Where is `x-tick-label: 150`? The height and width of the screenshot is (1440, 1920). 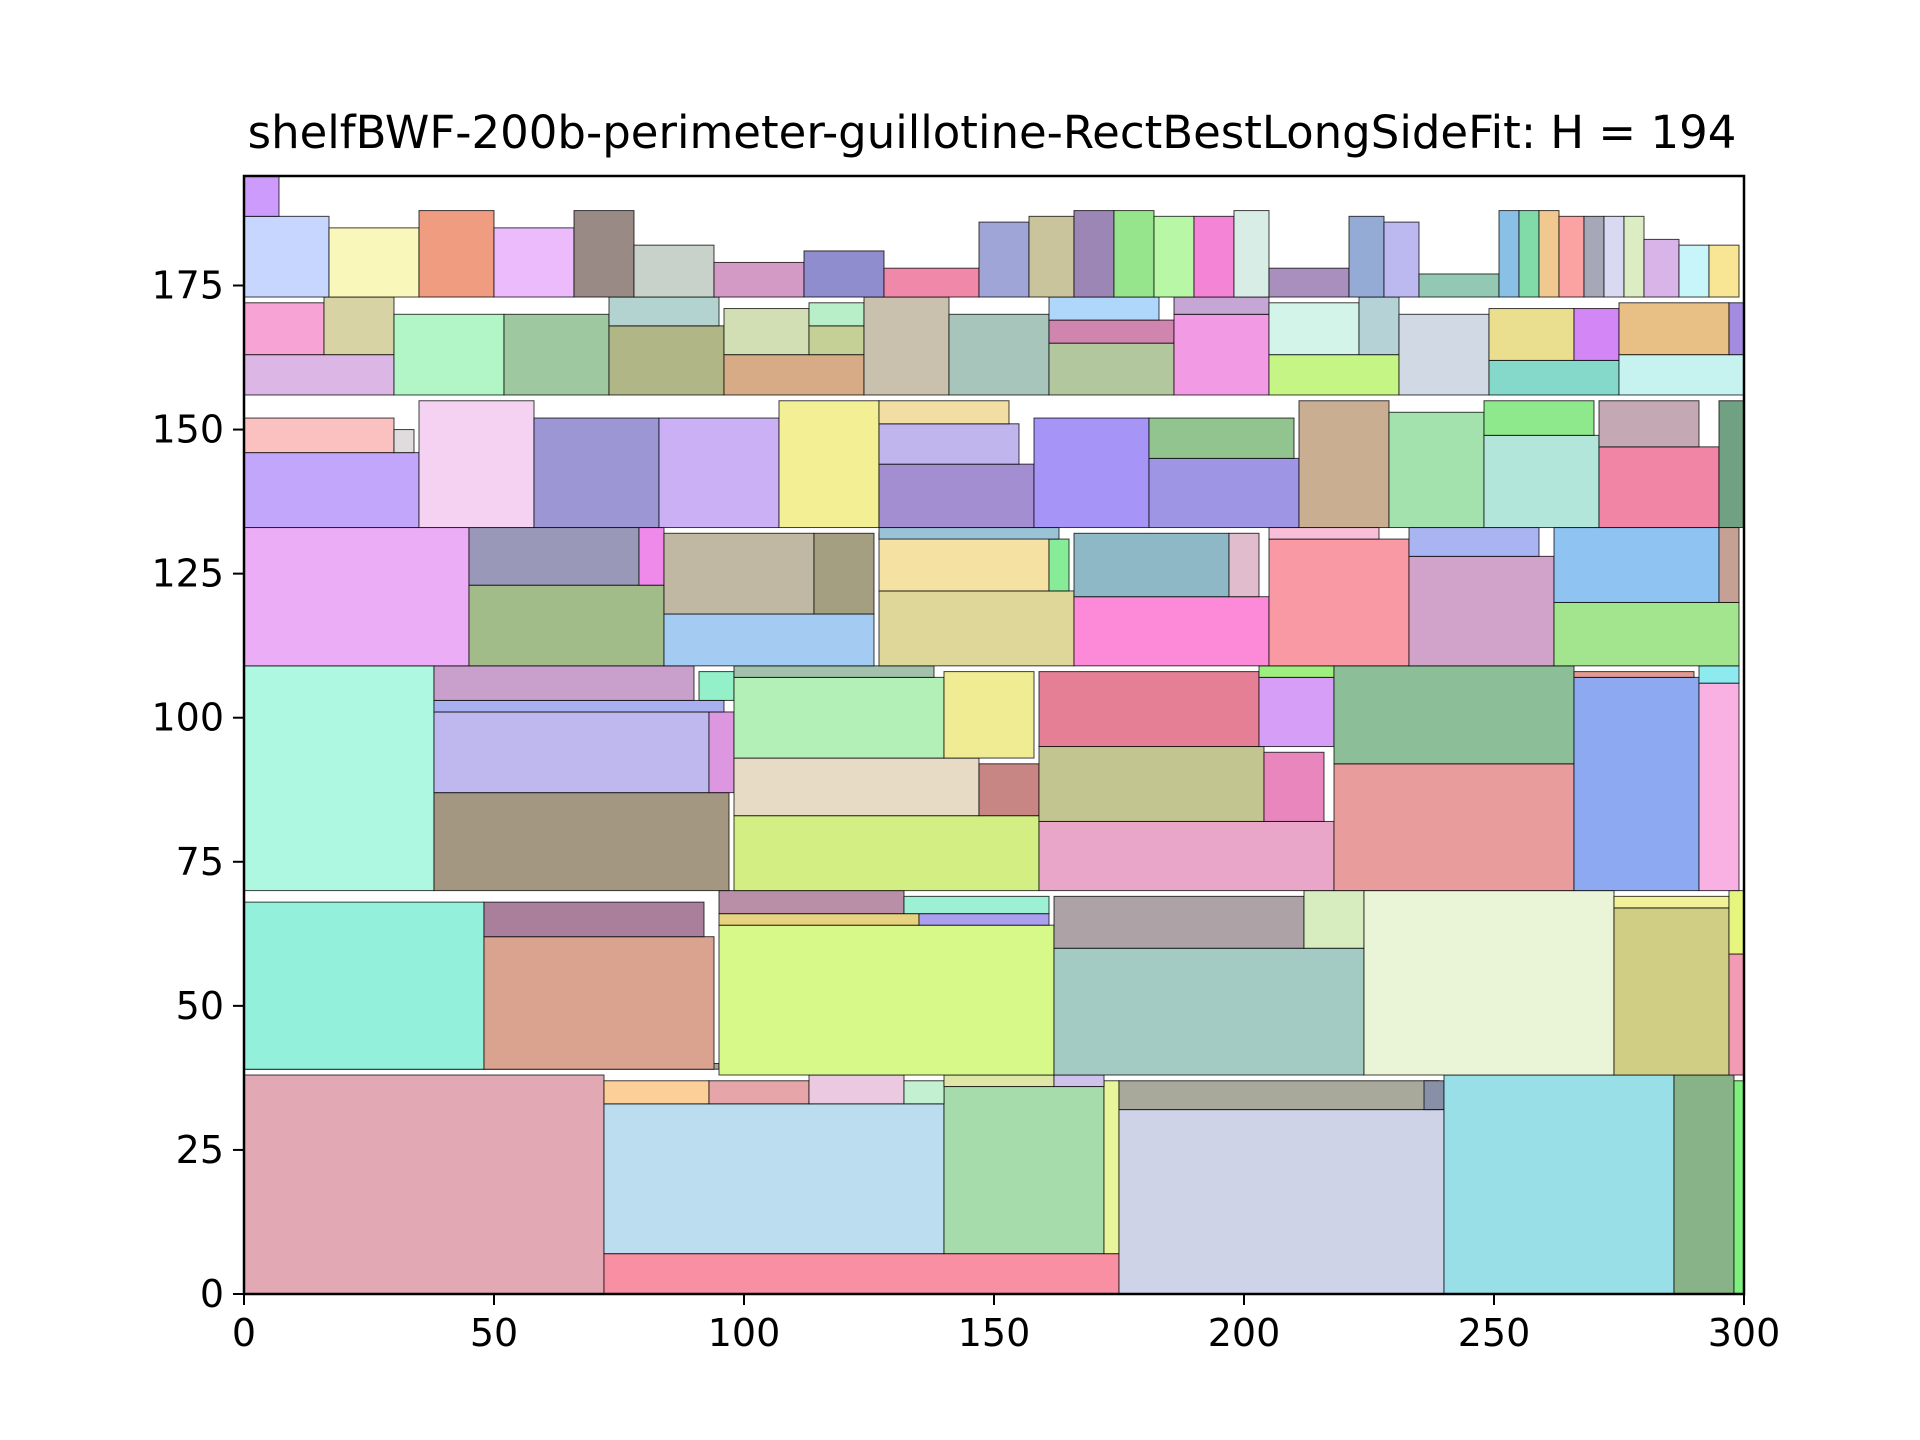 x-tick-label: 150 is located at coordinates (994, 1333).